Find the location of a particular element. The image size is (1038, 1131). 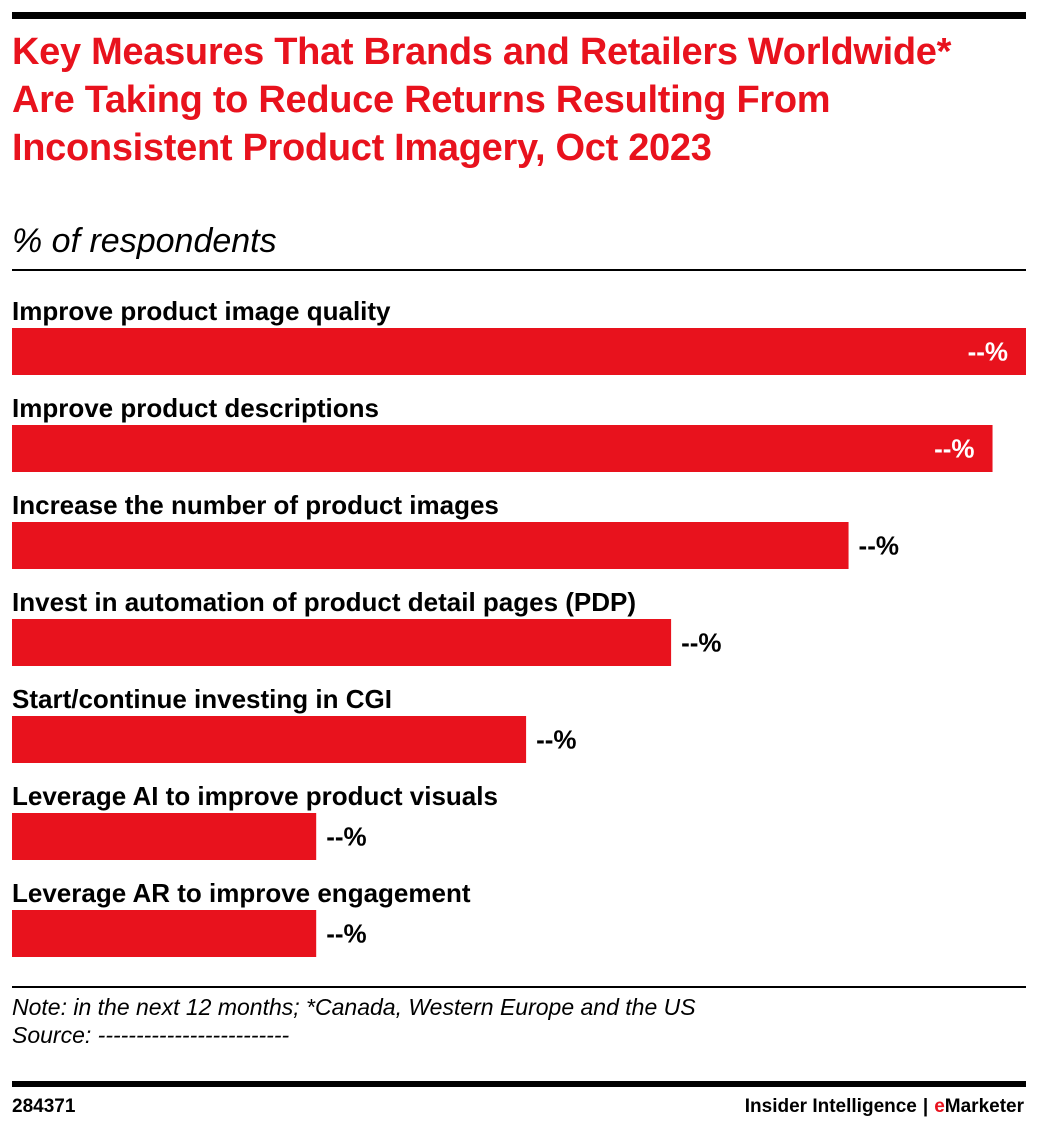

category-label: Increase the number of product images is located at coordinates (255, 505).